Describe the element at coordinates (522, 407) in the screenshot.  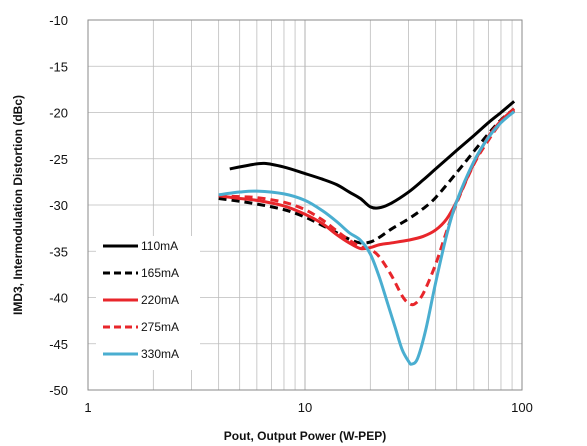
I see `x-tick-label: 100` at that location.